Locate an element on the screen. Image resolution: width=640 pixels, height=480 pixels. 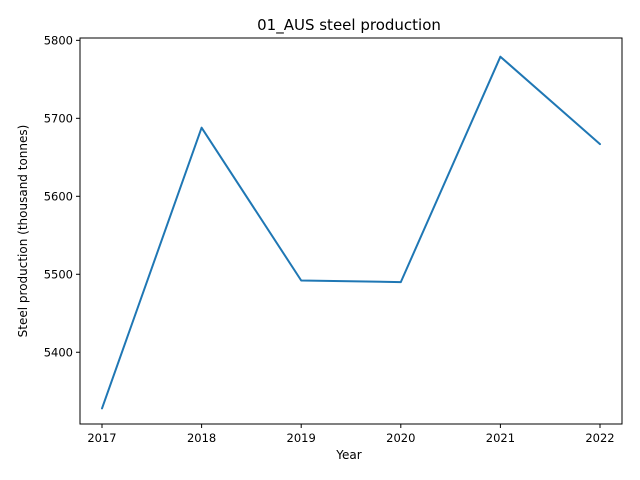
x-tick-label: 2020 is located at coordinates (400, 438).